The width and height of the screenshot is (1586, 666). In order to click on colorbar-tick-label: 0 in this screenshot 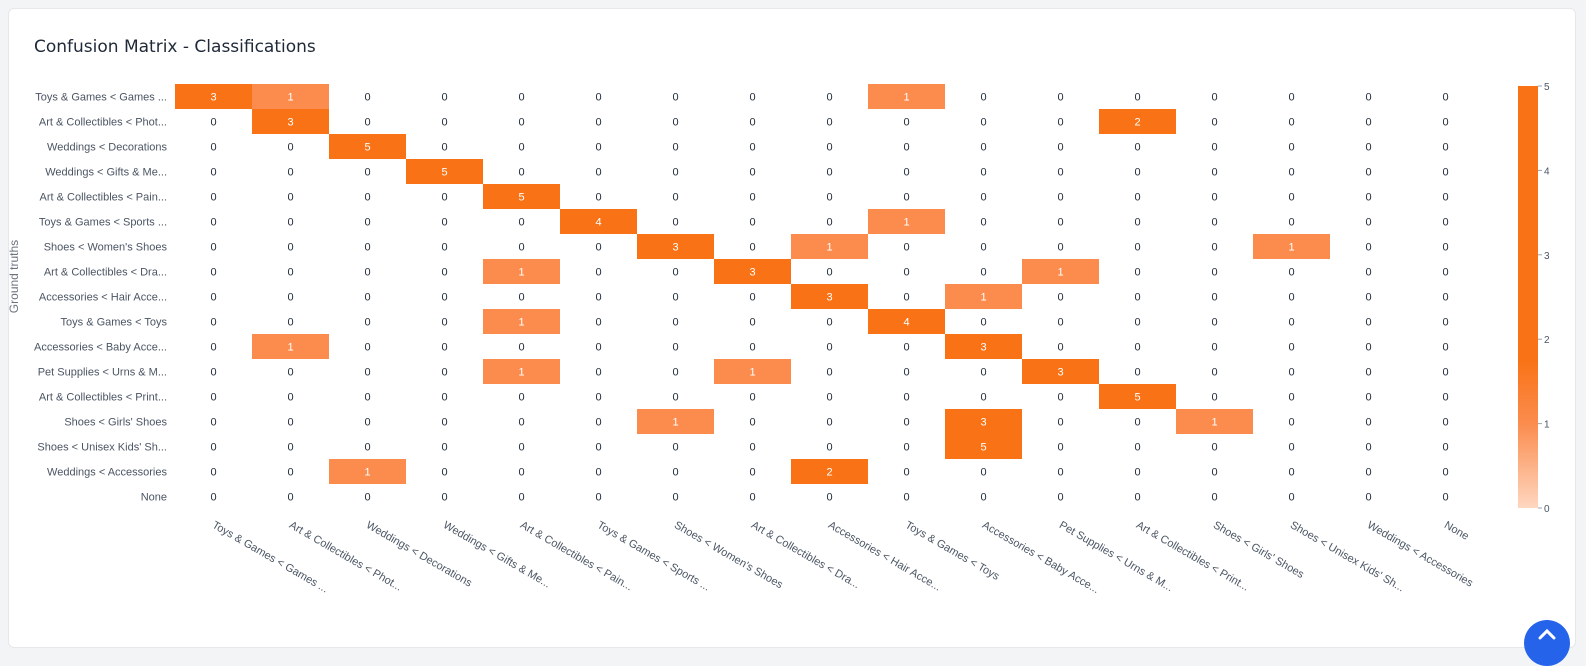, I will do `click(1547, 509)`.